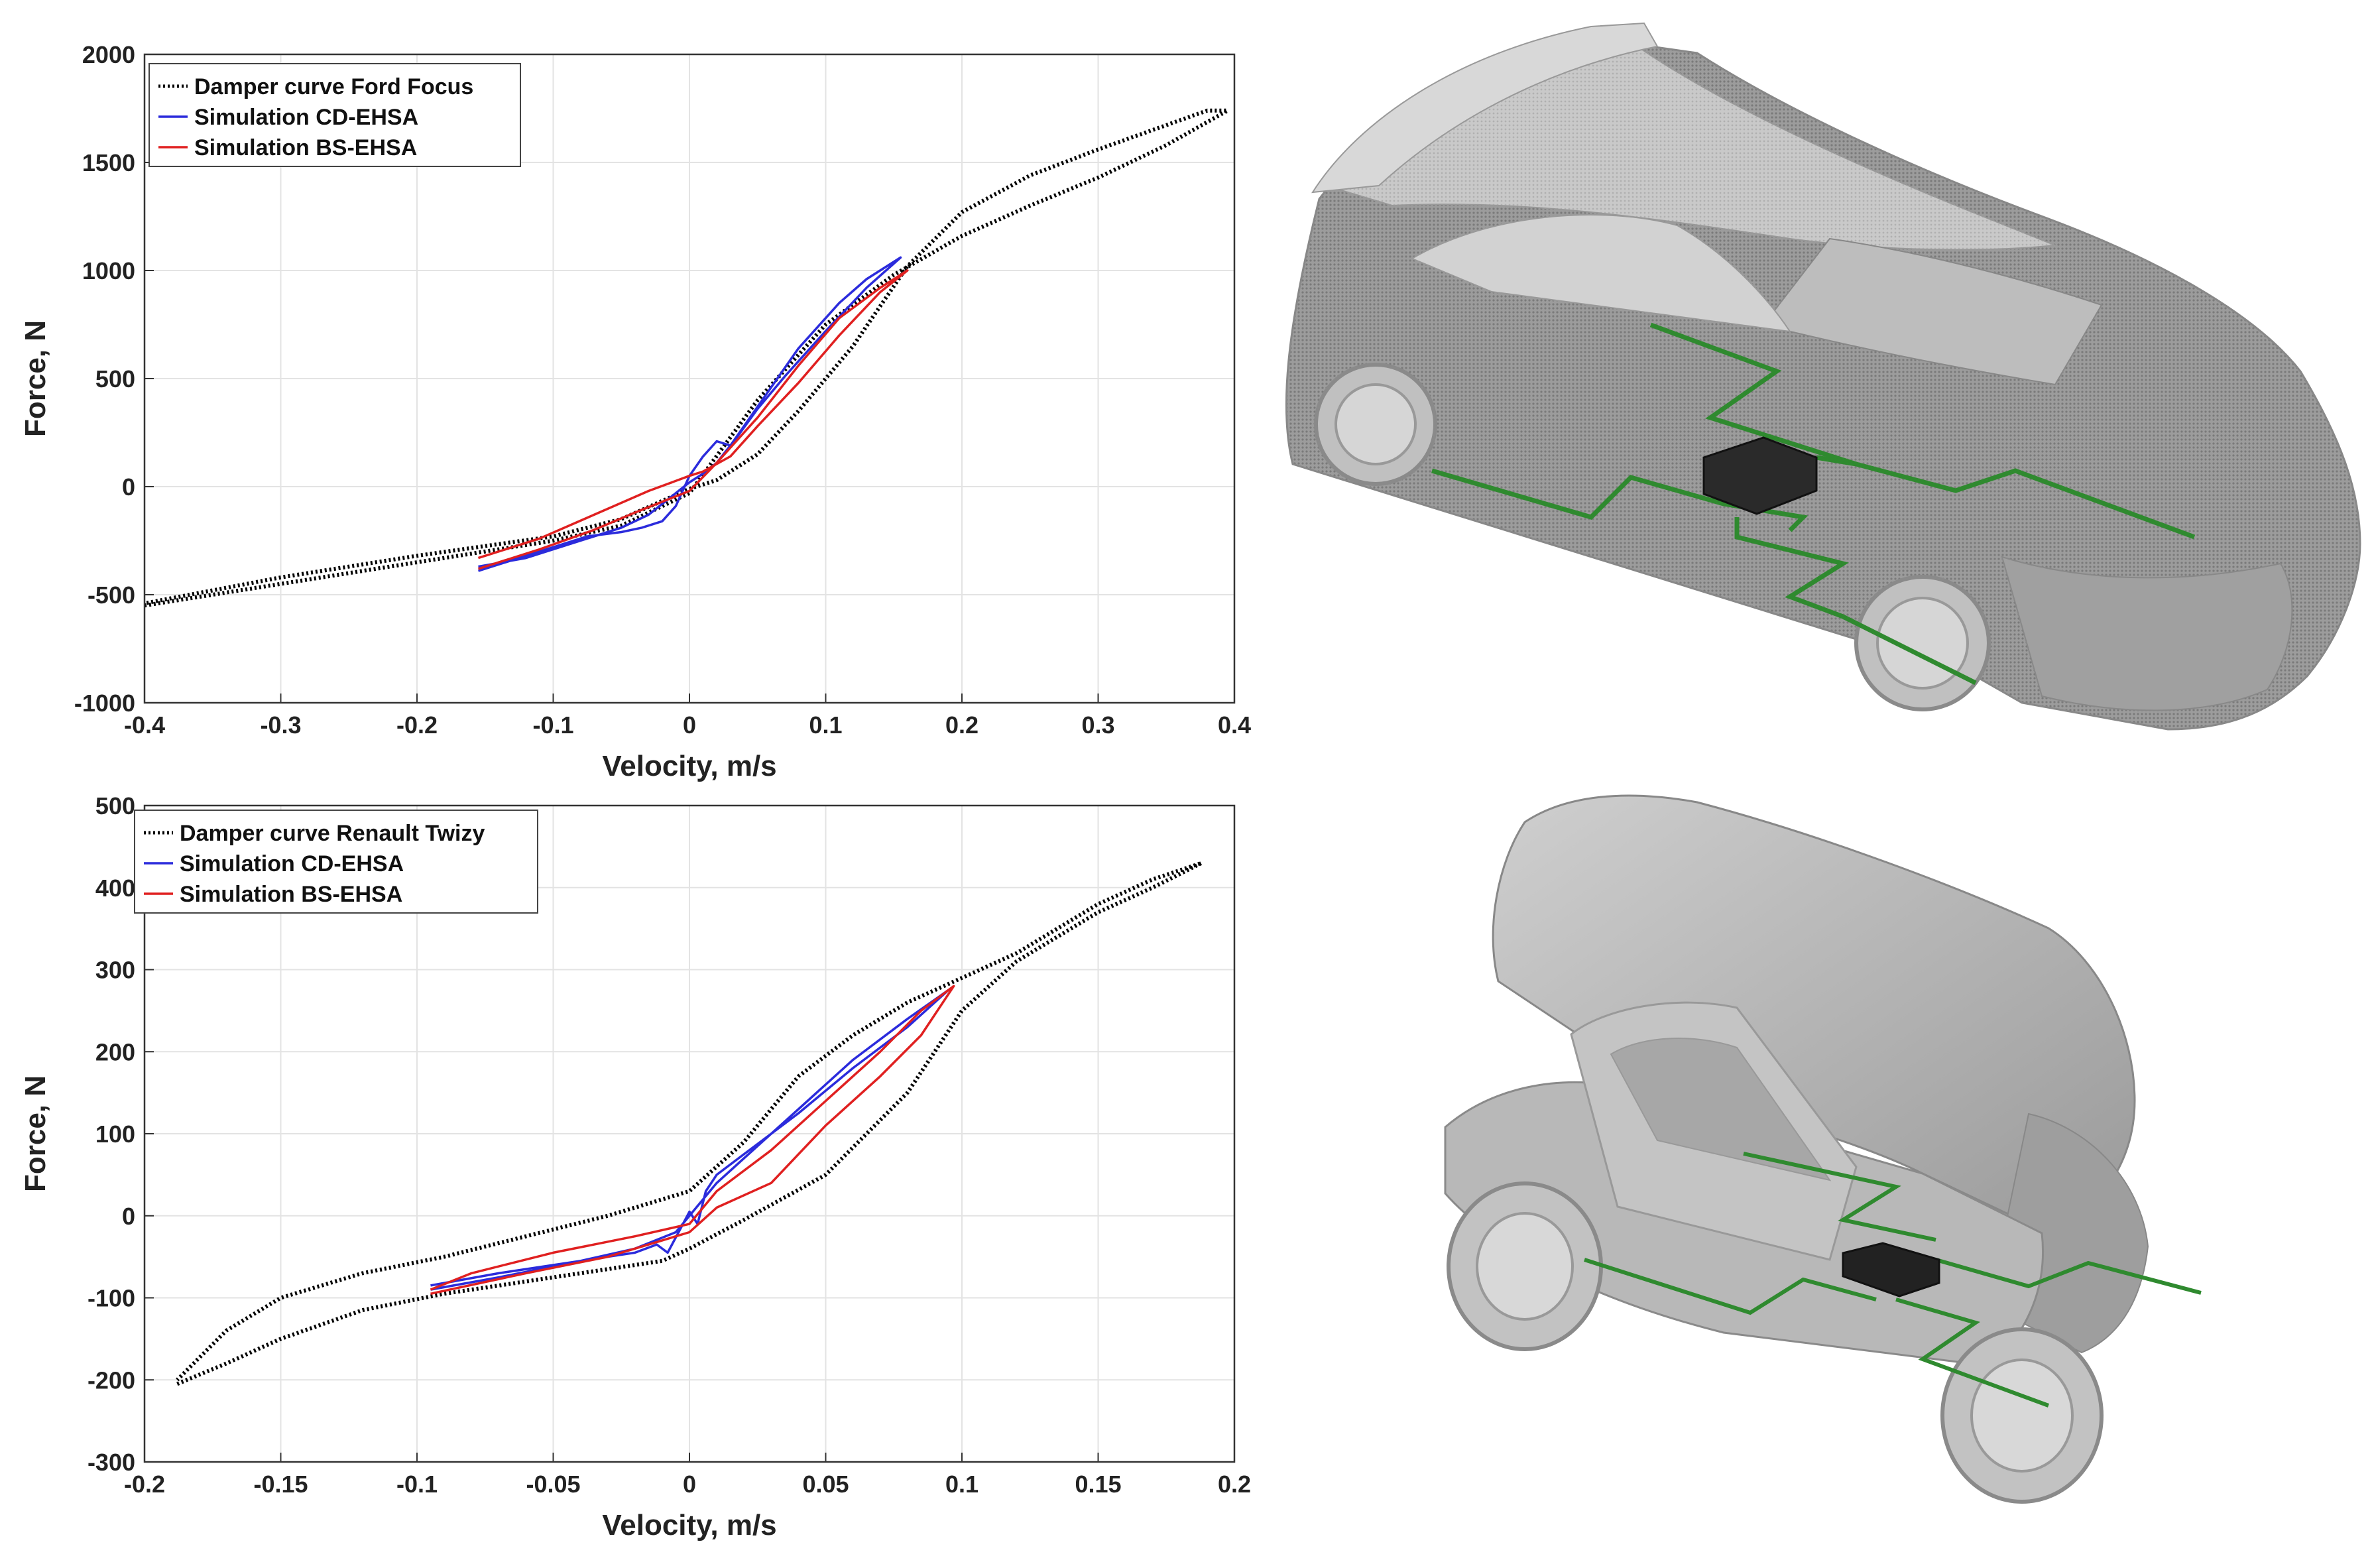 The width and height of the screenshot is (2374, 1568). What do you see at coordinates (108, 270) in the screenshot?
I see `y-tick-label: 1000` at bounding box center [108, 270].